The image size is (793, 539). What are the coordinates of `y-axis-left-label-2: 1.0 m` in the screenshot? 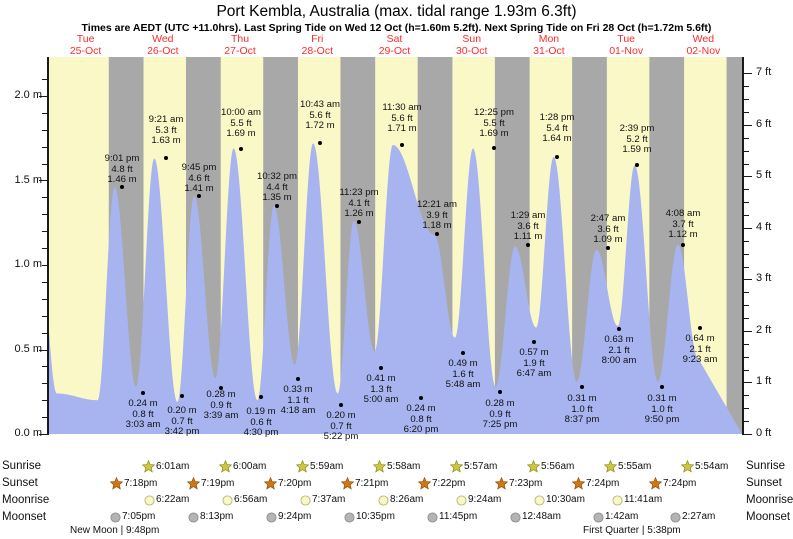 It's located at (28, 264).